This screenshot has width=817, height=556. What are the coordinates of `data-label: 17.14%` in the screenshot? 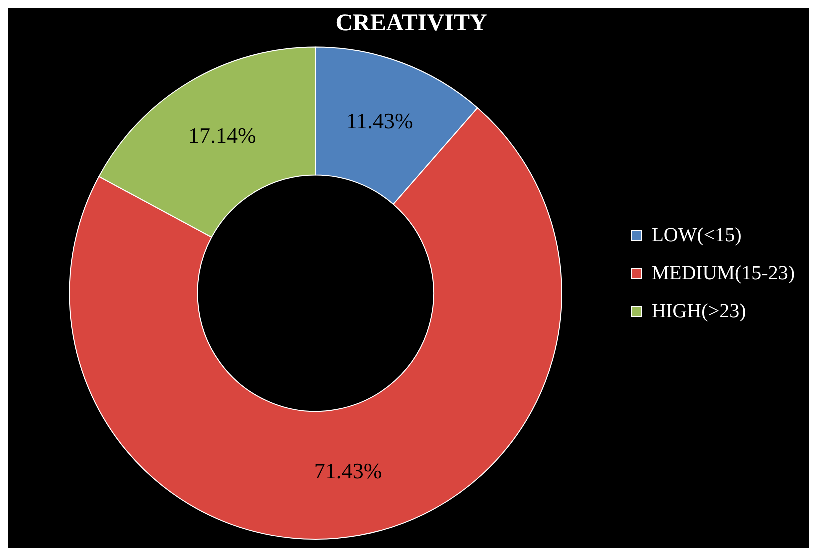 It's located at (222, 135).